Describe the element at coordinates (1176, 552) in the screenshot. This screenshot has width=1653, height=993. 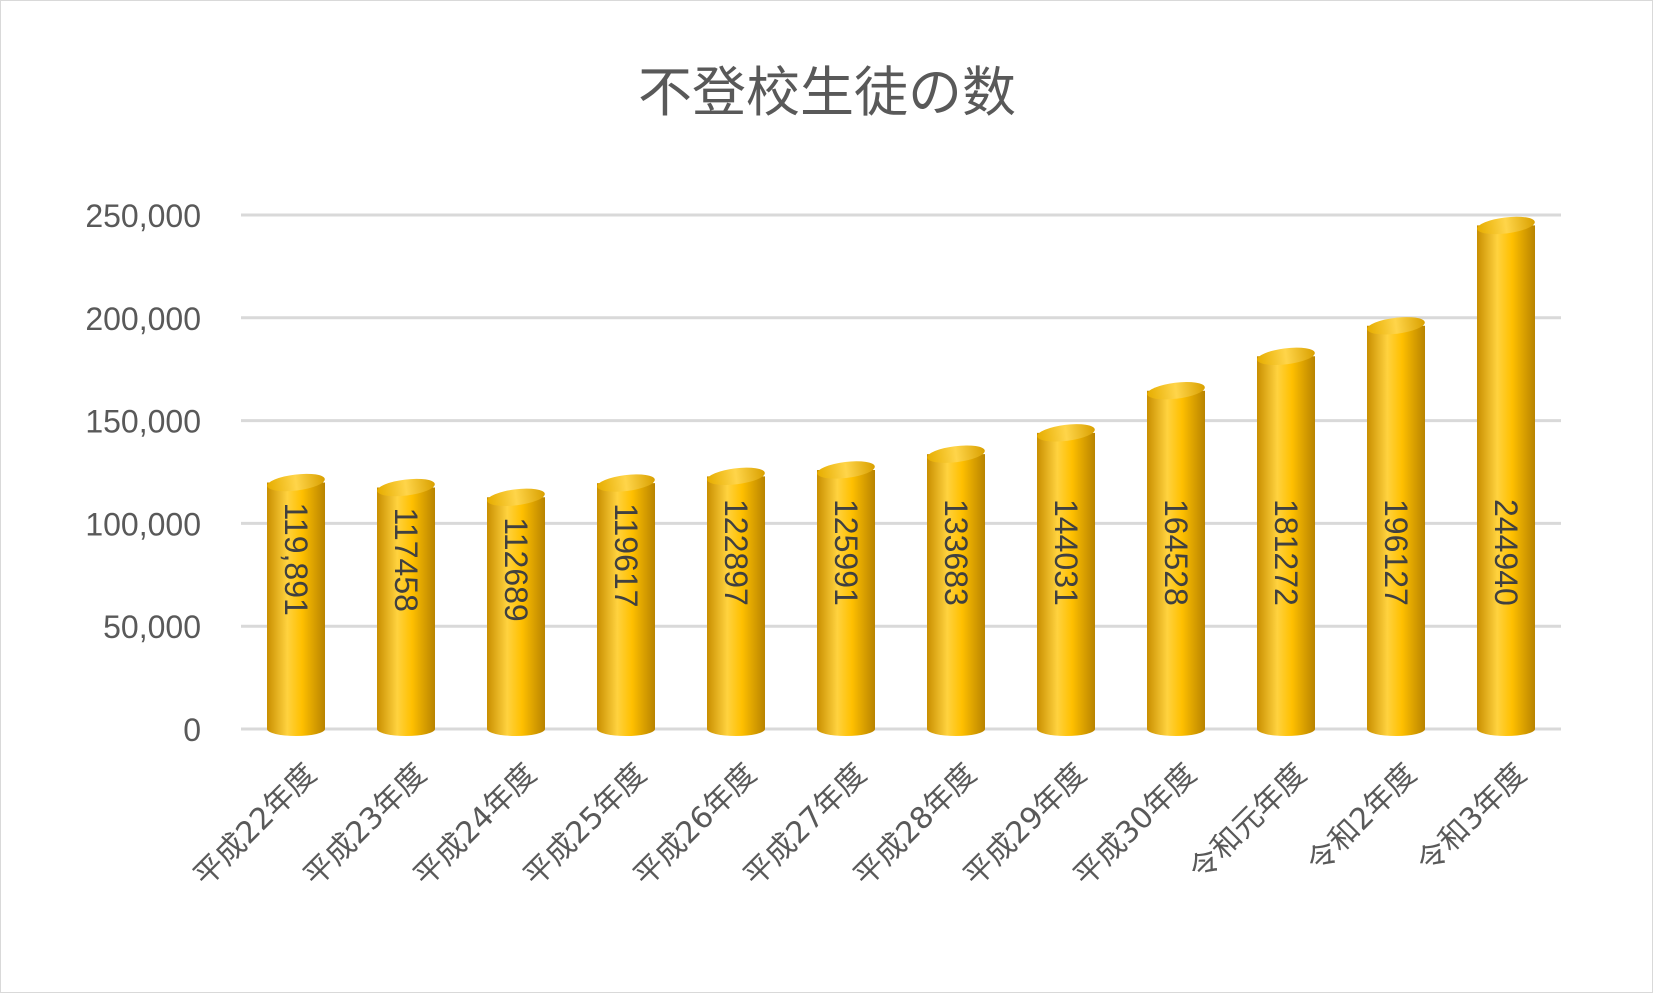
I see `data-label: 164528` at that location.